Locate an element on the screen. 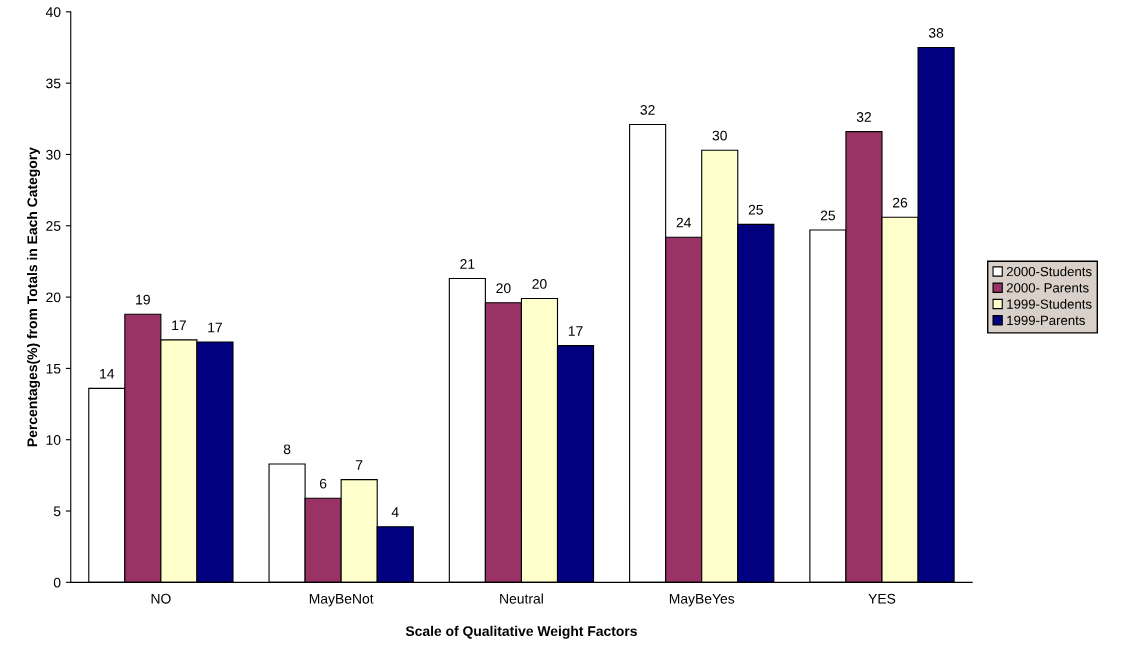 The height and width of the screenshot is (658, 1141). x-tick-label: NO is located at coordinates (161, 598).